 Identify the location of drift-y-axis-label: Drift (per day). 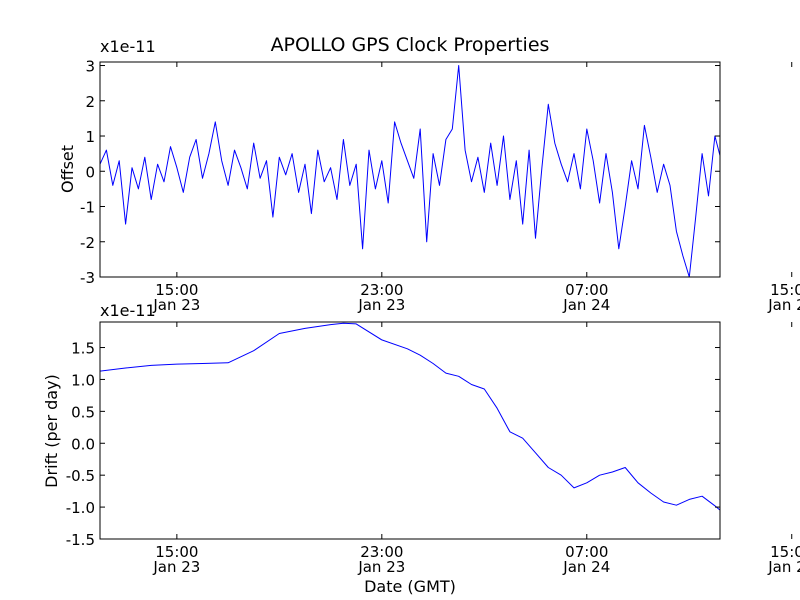
(51, 431).